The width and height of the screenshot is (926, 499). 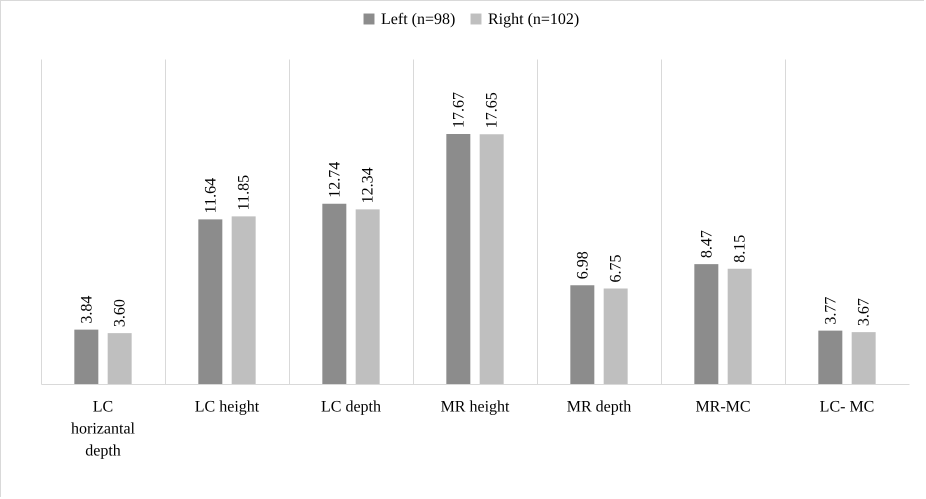 I want to click on data-label: 17.65, so click(x=492, y=110).